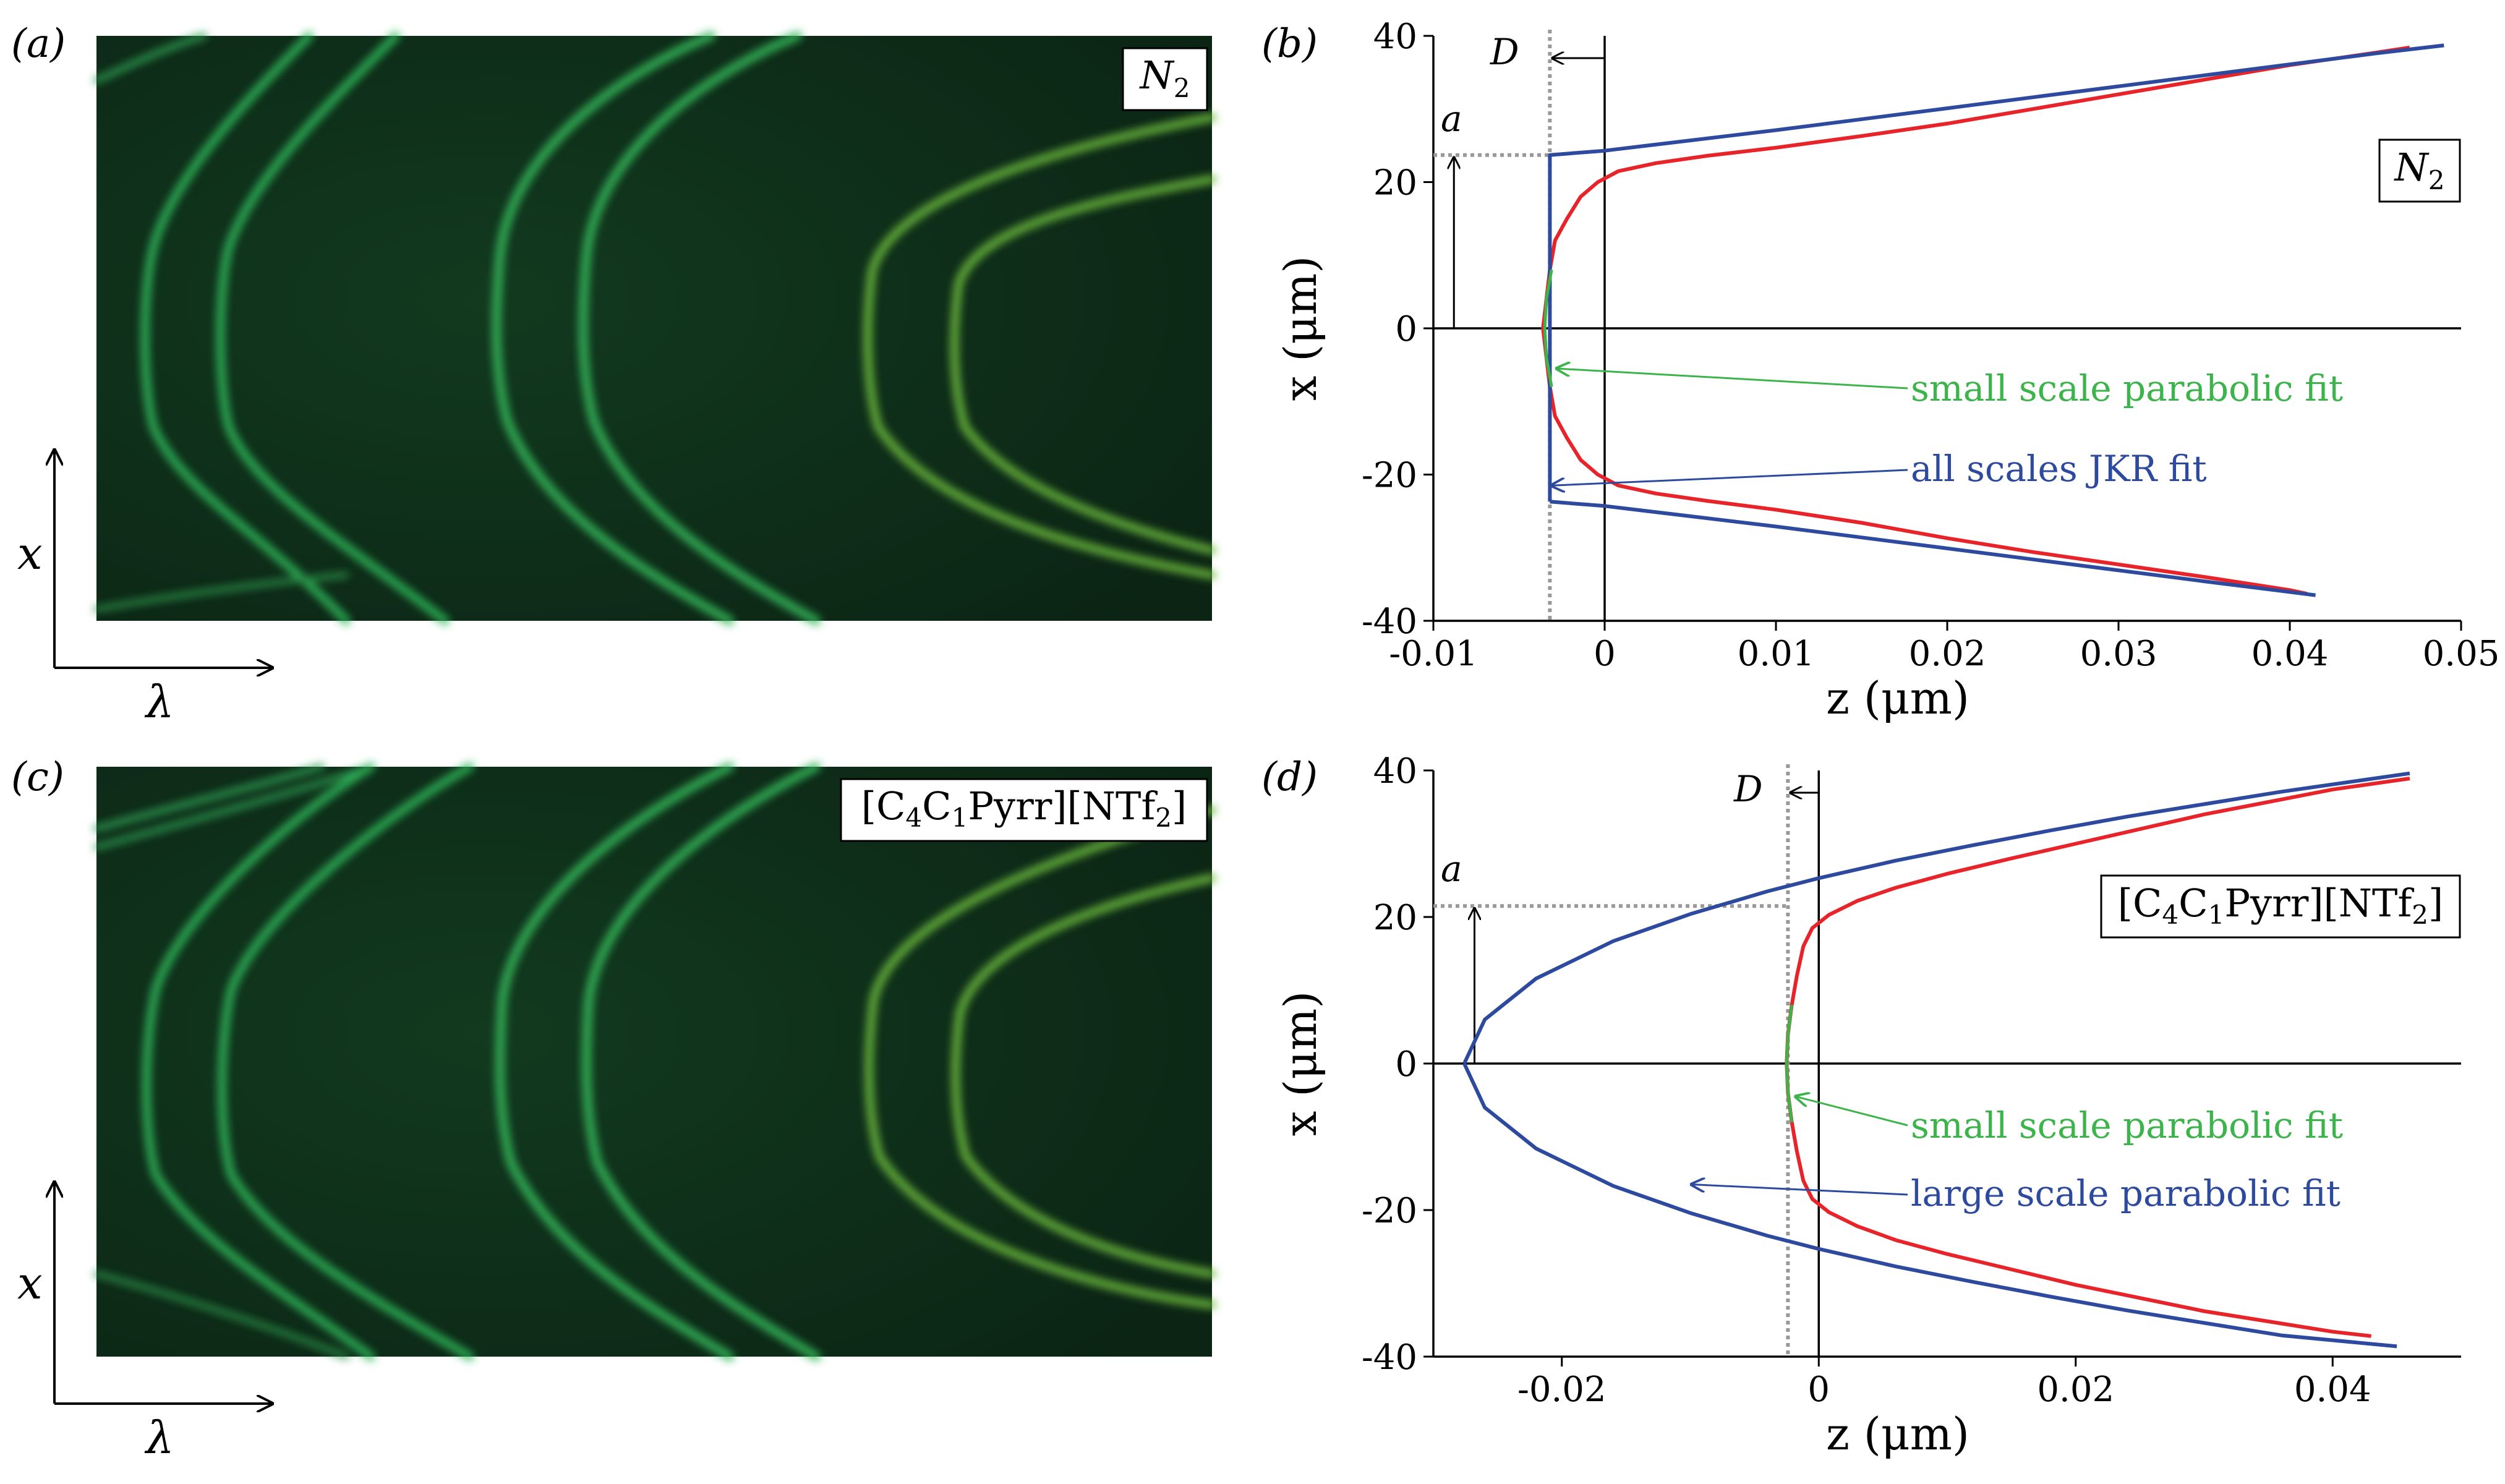 The height and width of the screenshot is (1484, 2505). I want to click on panel-d-label: (d), so click(1290, 777).